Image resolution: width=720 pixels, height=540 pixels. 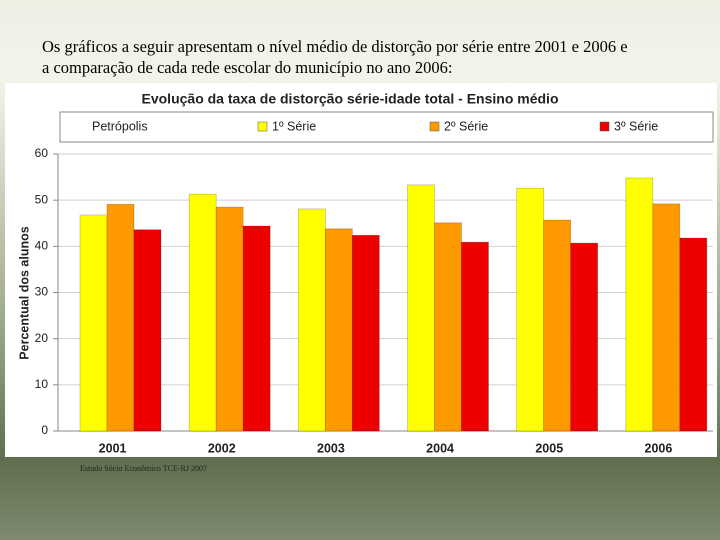 What do you see at coordinates (222, 448) in the screenshot?
I see `x-tick-label: 2002` at bounding box center [222, 448].